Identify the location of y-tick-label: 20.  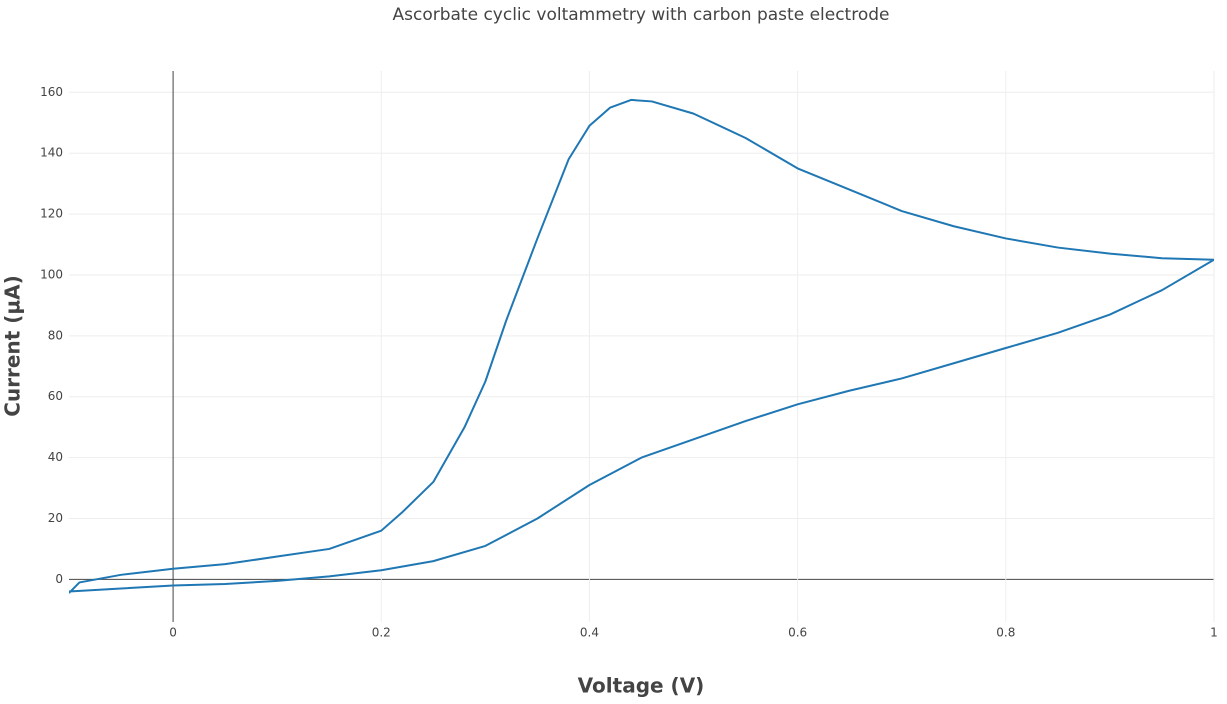
(55, 518).